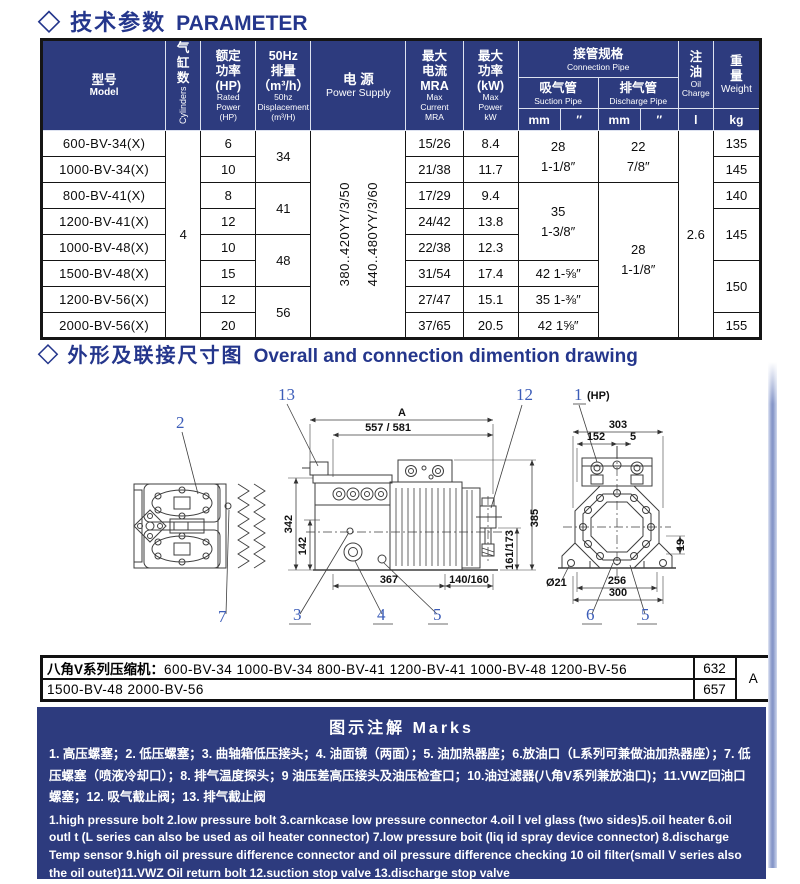 The width and height of the screenshot is (800, 884). Describe the element at coordinates (619, 120) in the screenshot. I see `header-discharge-mm: mm` at that location.